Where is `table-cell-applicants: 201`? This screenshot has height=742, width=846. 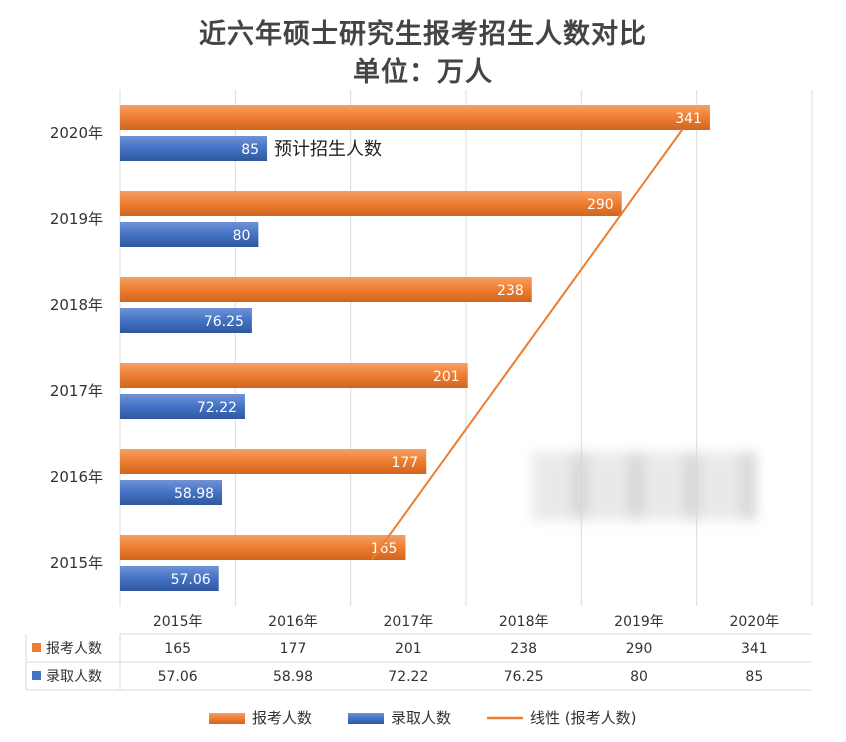
table-cell-applicants: 201 is located at coordinates (408, 649).